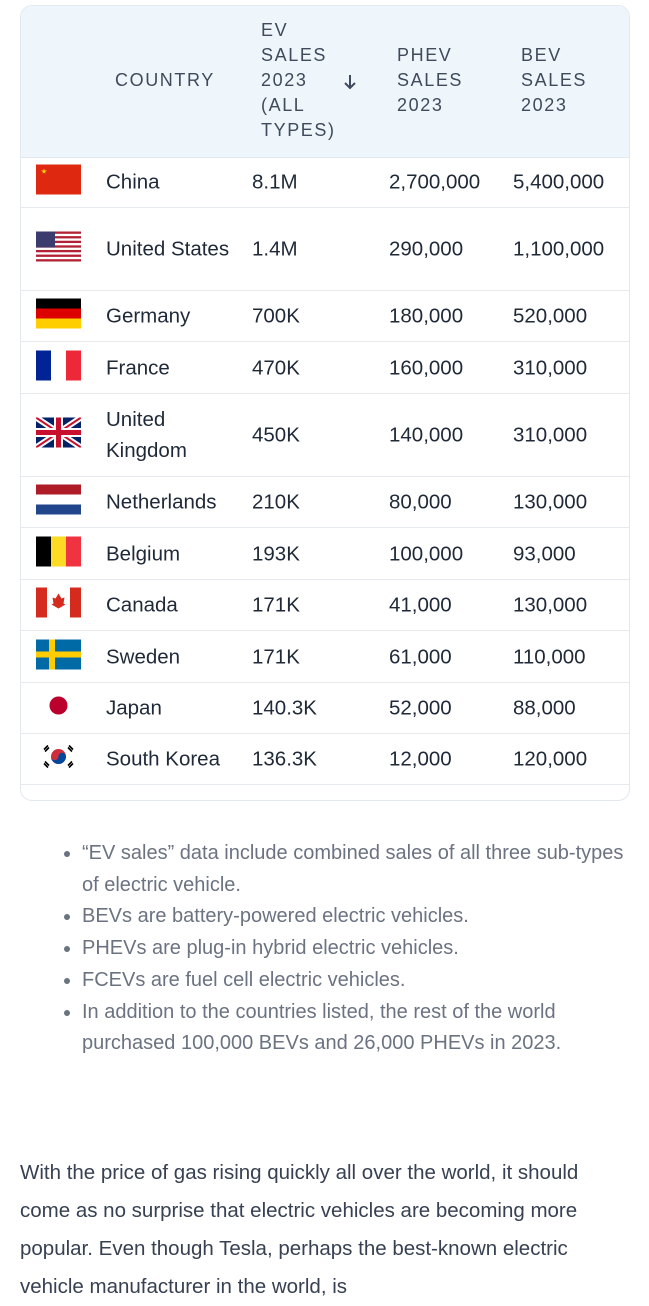 The width and height of the screenshot is (649, 1306). I want to click on table-row: Germany 700K 180,000 520,000, so click(325, 316).